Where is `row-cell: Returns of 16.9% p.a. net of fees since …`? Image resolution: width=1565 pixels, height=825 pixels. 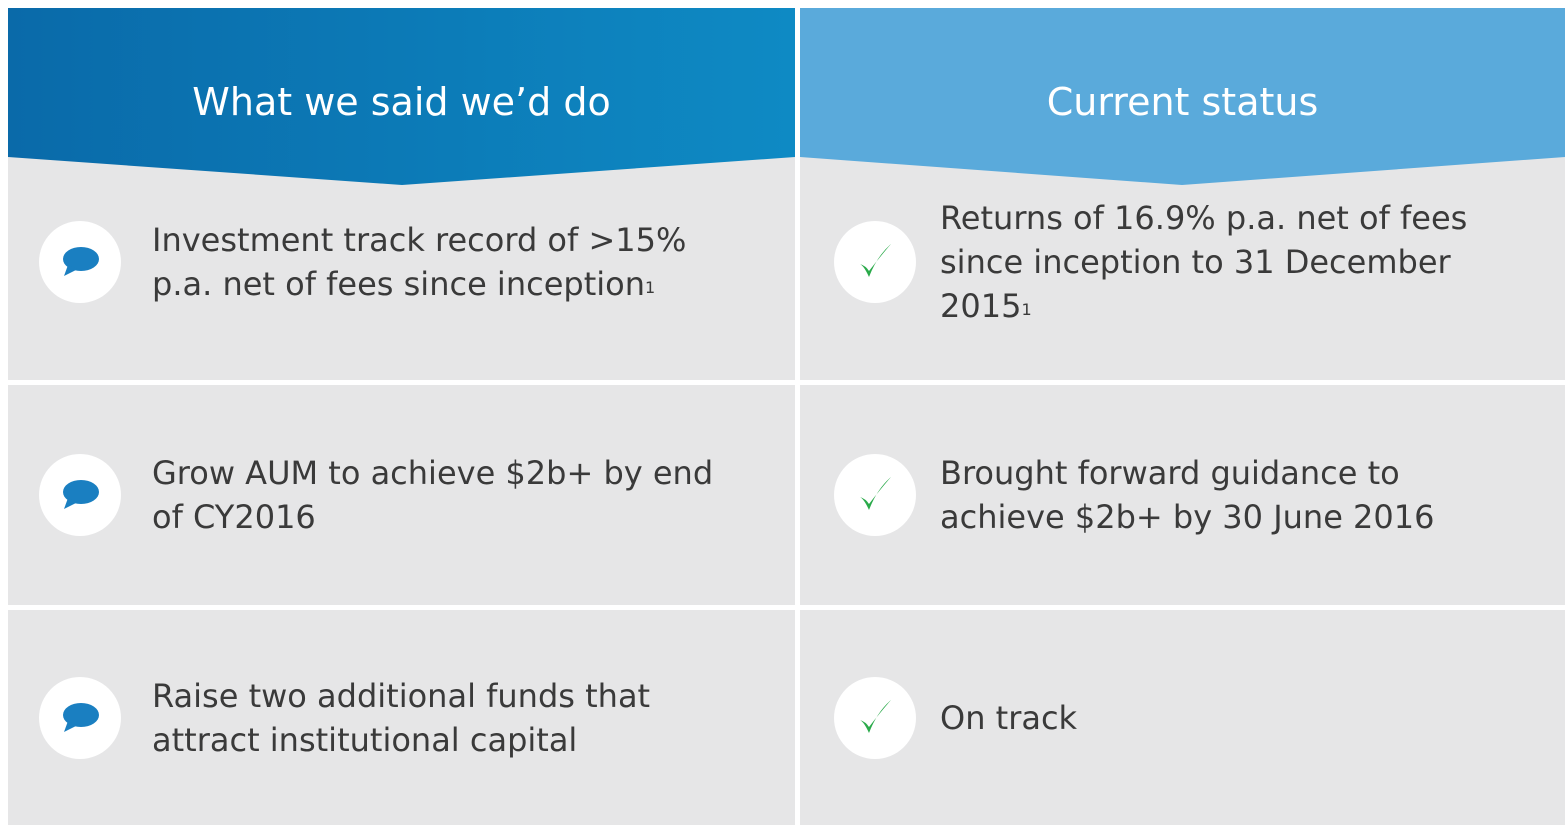
row-cell: Returns of 16.9% p.a. net of fees since … is located at coordinates (1220, 262).